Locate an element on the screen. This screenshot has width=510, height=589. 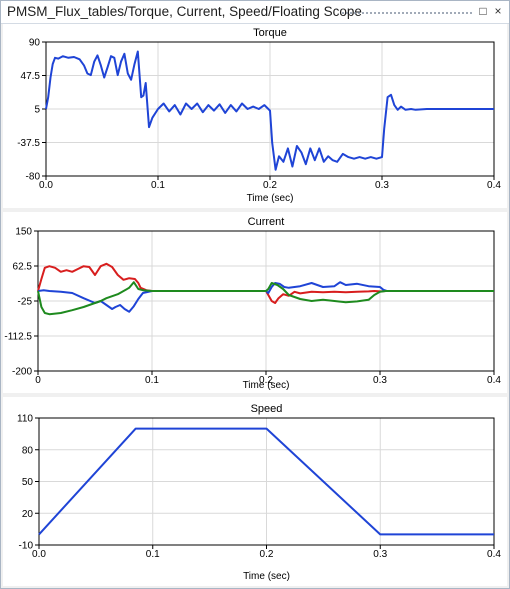
torque-y-tick-label: -80 is located at coordinates (33, 177).